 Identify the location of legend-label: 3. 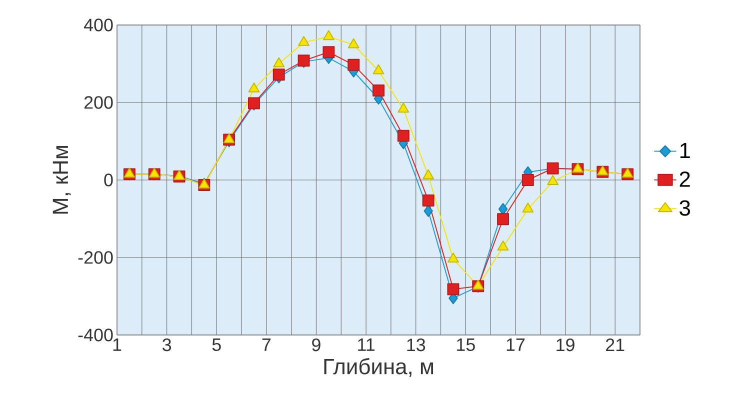
(685, 208).